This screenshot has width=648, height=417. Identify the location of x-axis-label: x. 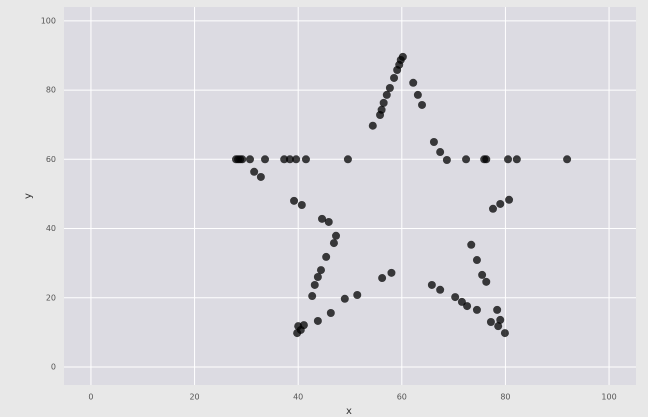
(349, 411).